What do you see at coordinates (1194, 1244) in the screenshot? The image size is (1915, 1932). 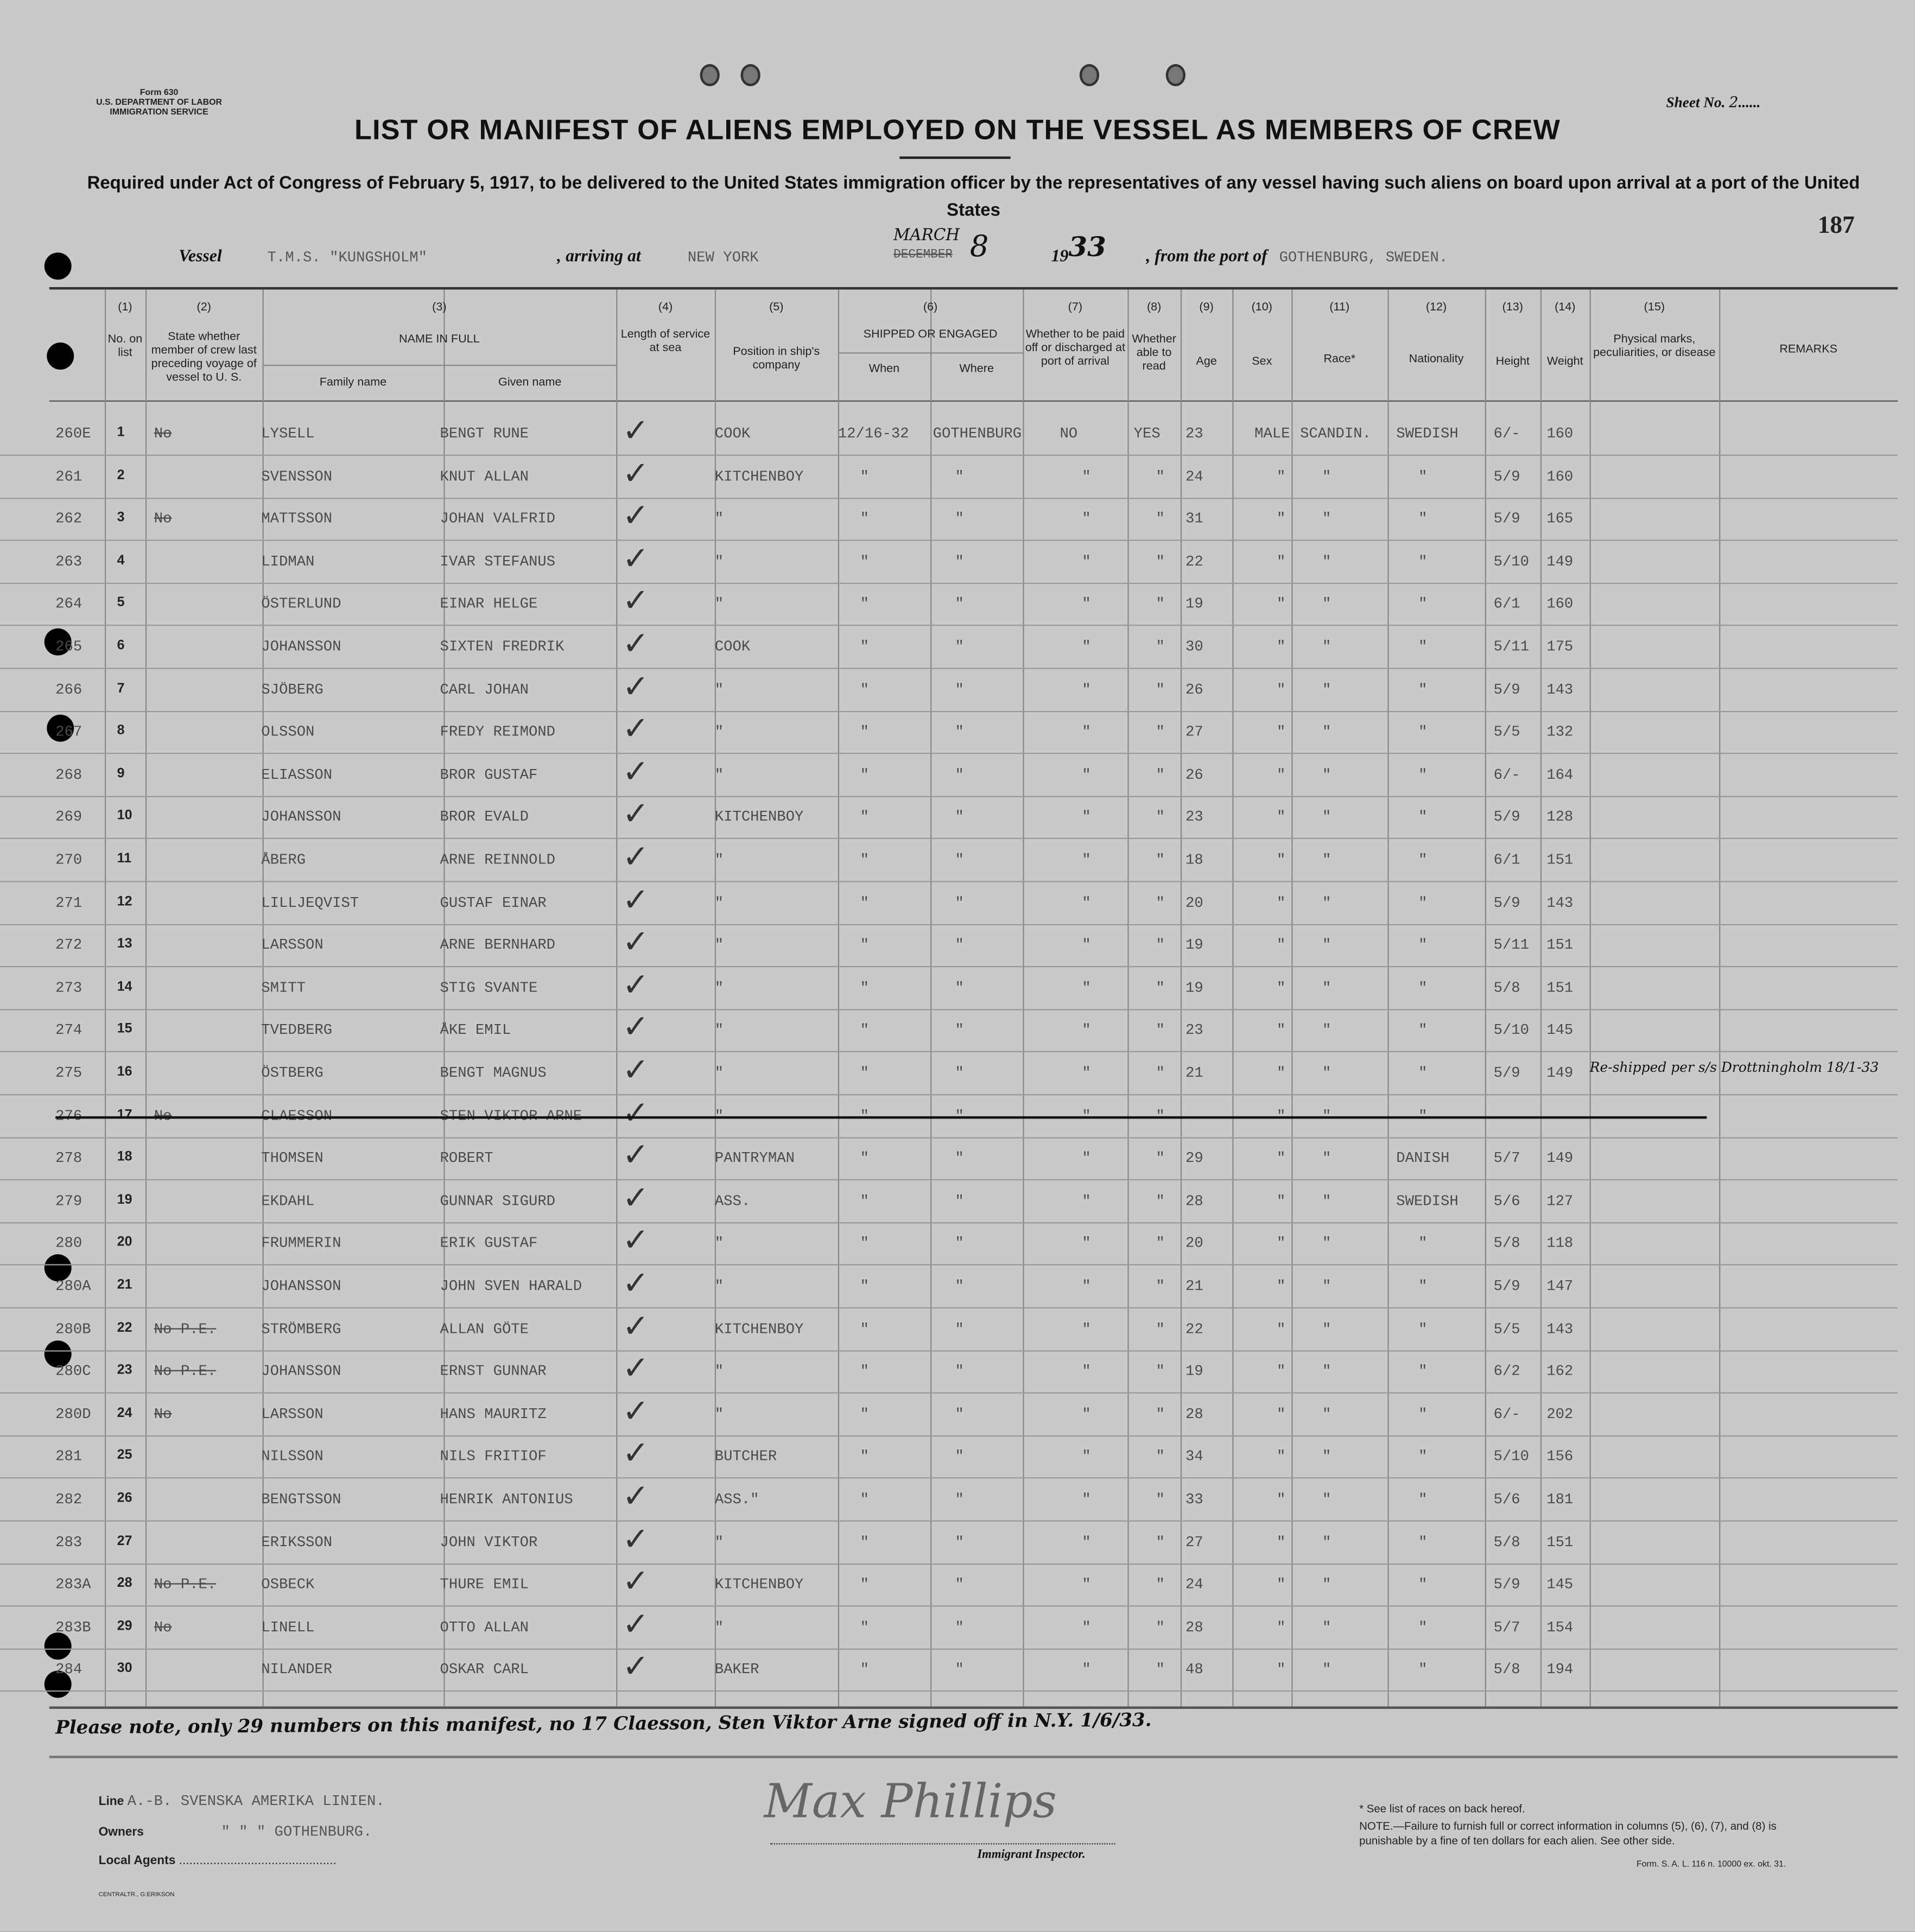 I see `age: 20` at bounding box center [1194, 1244].